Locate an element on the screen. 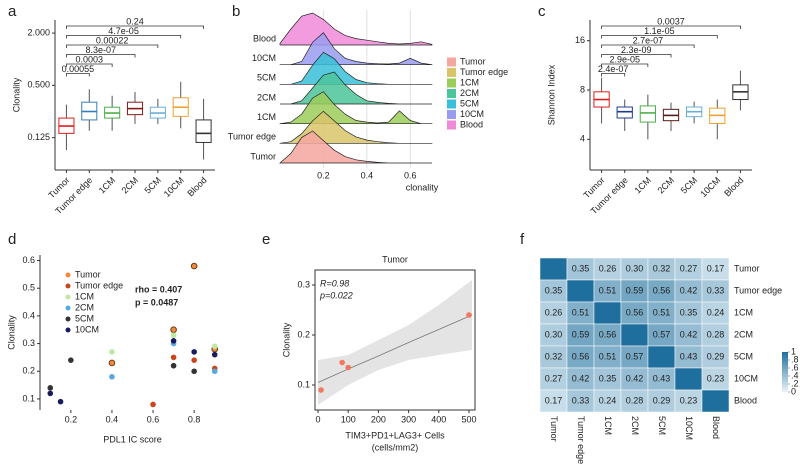  column-label: Tumor edge is located at coordinates (581, 440).